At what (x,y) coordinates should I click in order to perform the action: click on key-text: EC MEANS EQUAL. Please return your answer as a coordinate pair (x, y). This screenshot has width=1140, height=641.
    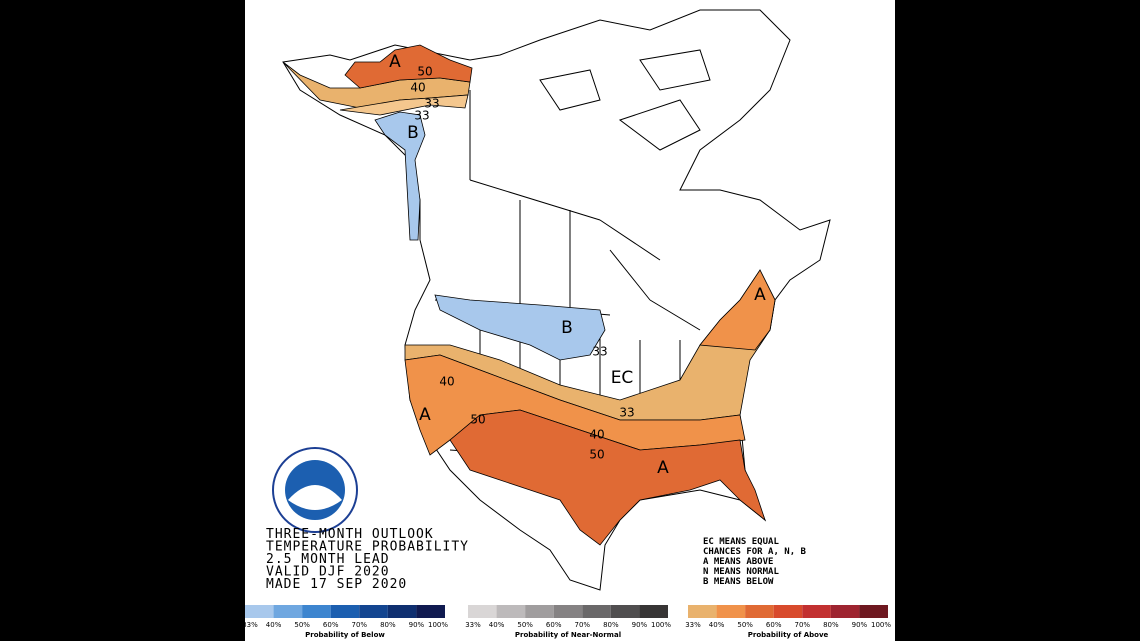
    Looking at the image, I should click on (741, 542).